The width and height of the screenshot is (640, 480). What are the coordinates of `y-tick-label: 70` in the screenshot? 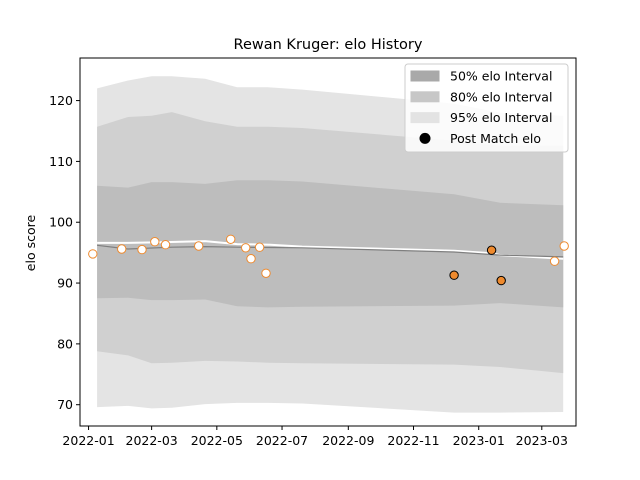 It's located at (65, 404).